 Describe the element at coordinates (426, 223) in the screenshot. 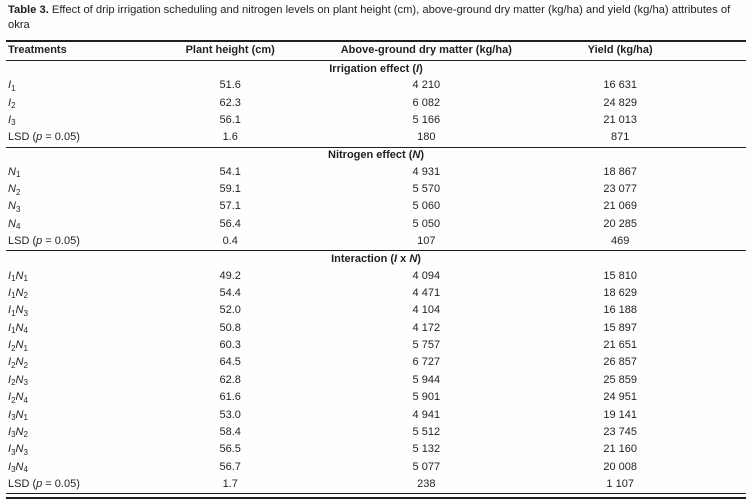

I see `dry-matter-value: 5 050` at that location.